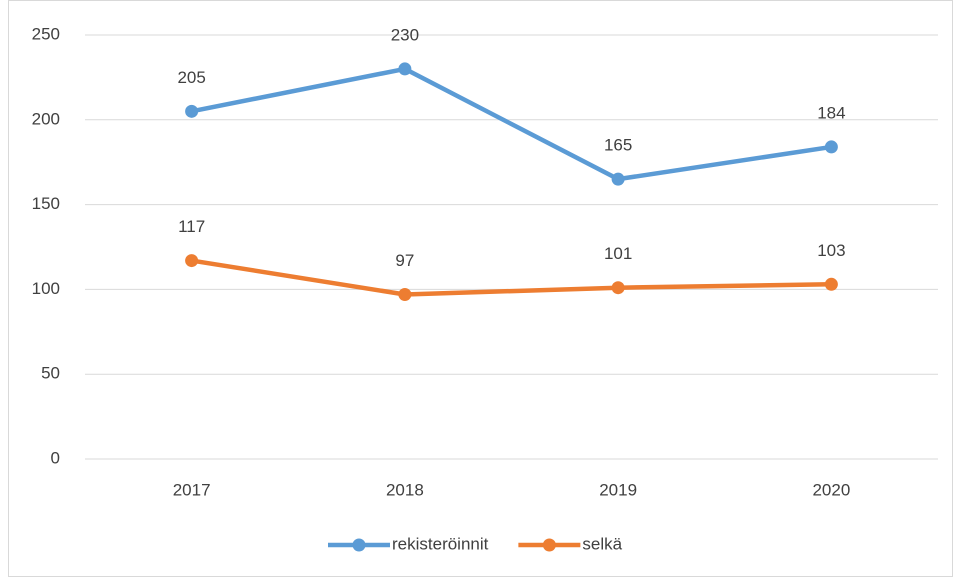  What do you see at coordinates (191, 77) in the screenshot?
I see `data-label: 205` at bounding box center [191, 77].